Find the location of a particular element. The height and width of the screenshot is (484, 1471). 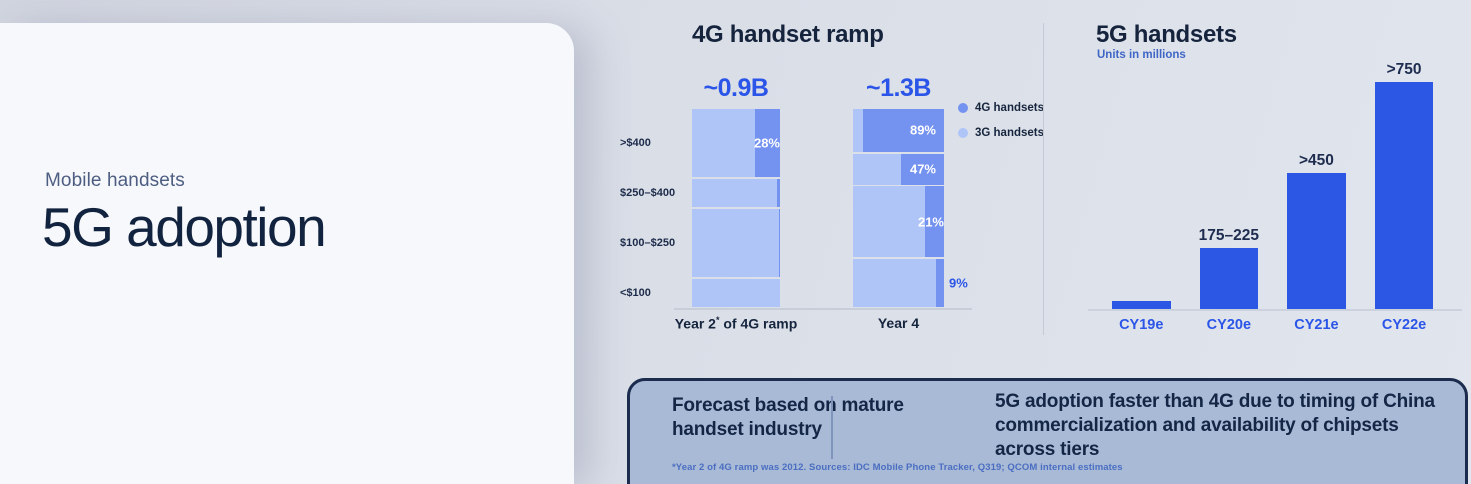

tier-tick-label: $250–$400 is located at coordinates (648, 193).